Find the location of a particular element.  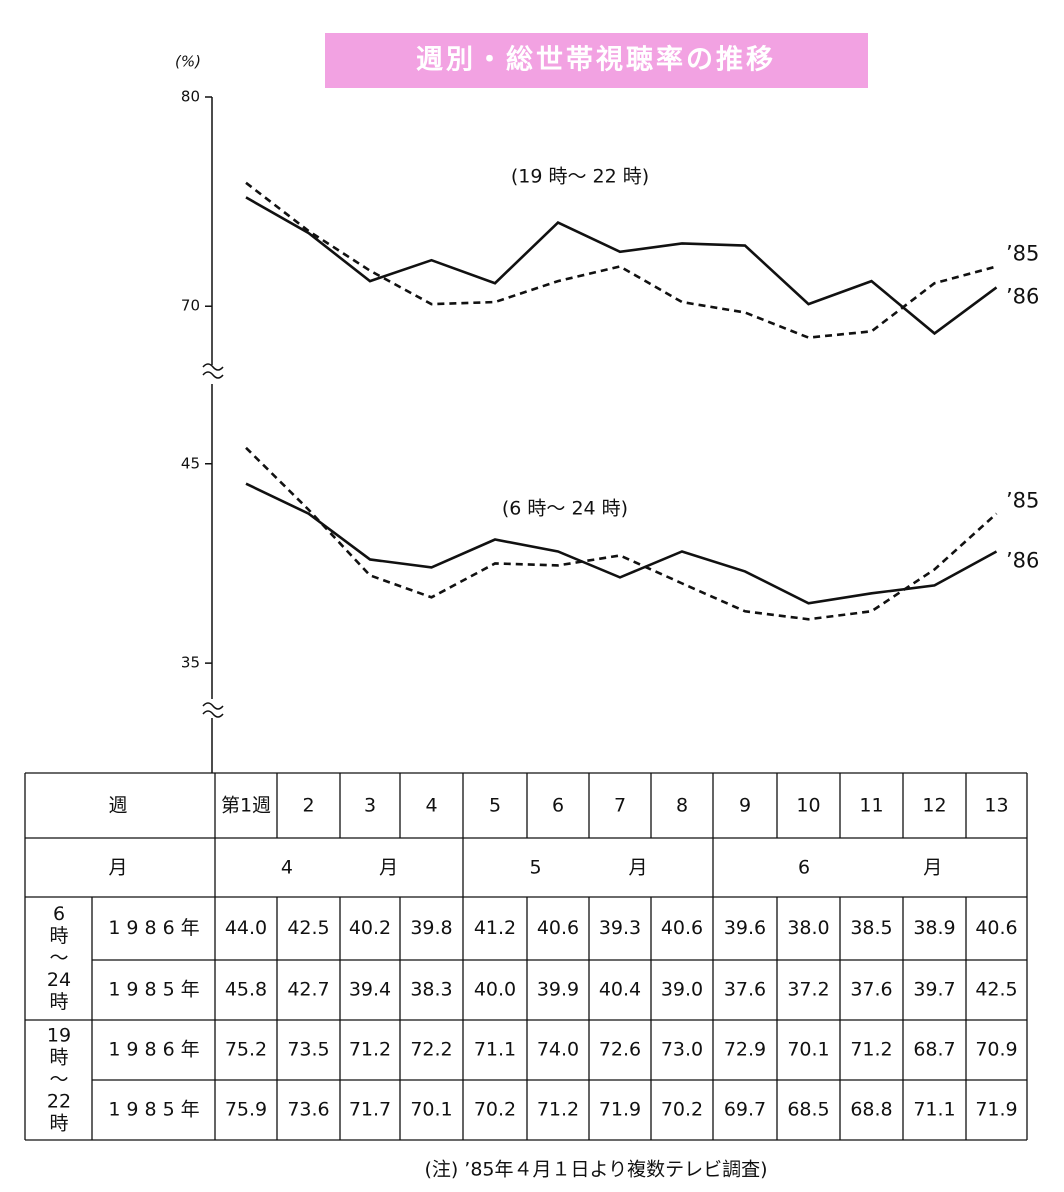

month-label: 4 is located at coordinates (287, 868).